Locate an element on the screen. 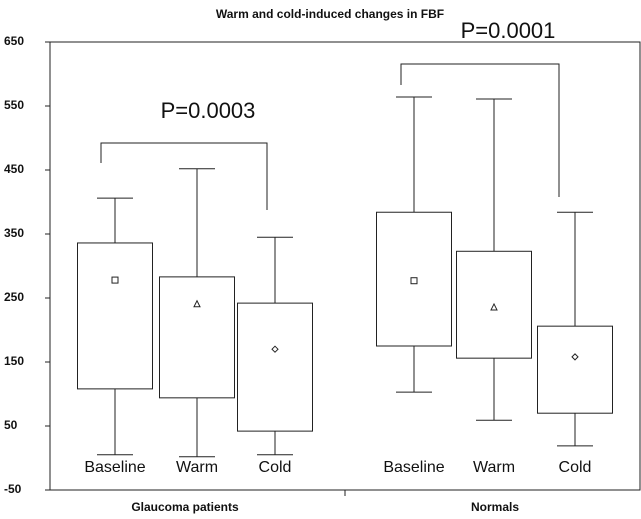 This screenshot has height=519, width=641. y-tick-label: 150 is located at coordinates (14, 361).